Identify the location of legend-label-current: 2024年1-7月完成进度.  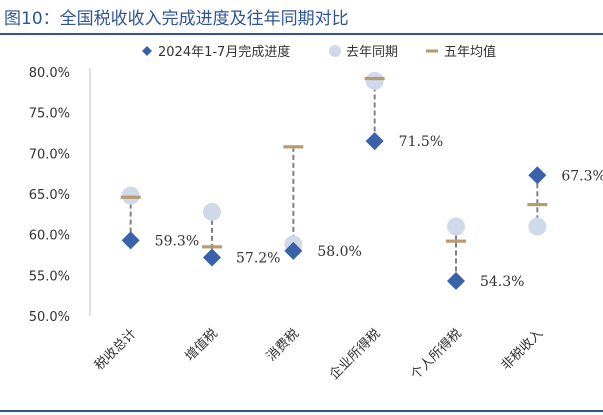
(224, 52).